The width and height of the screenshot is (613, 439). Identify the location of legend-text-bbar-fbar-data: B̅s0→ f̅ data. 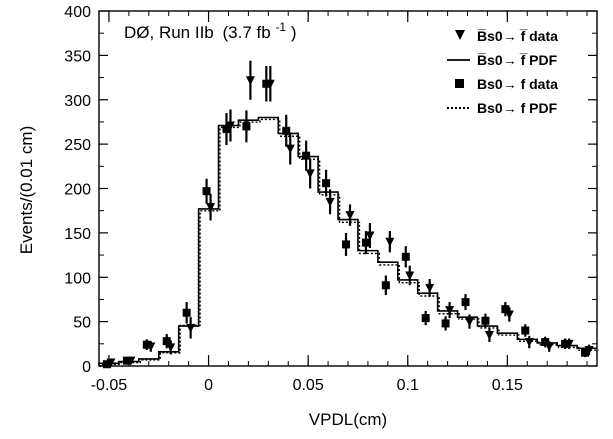
(517, 36).